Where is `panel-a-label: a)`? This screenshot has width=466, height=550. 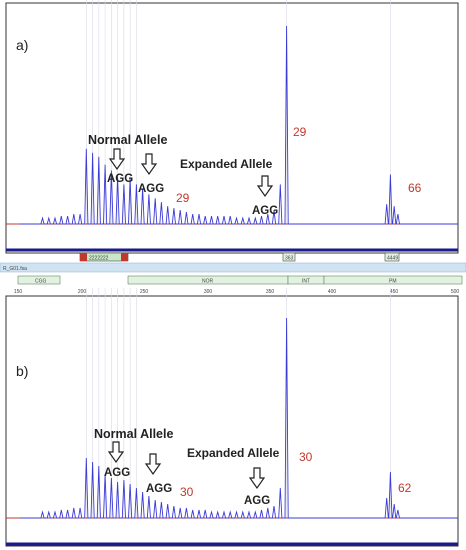 panel-a-label: a) is located at coordinates (22, 45).